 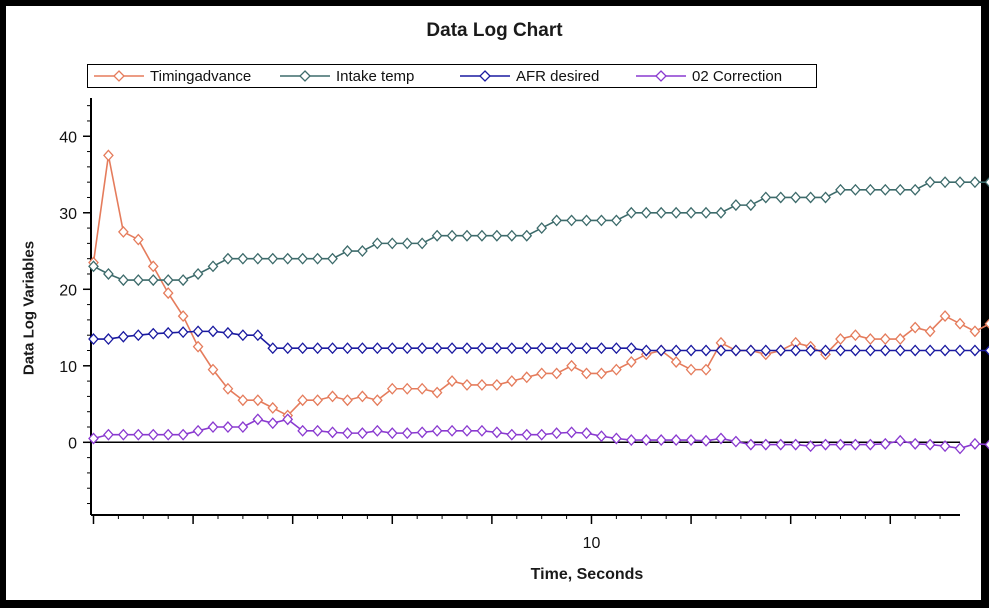 I want to click on legend-item-0: Timingadvance, so click(x=171, y=76).